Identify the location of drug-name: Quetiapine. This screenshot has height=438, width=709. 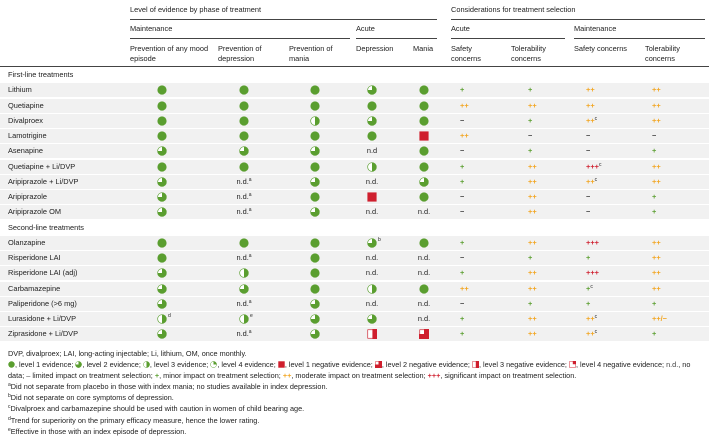
(26, 105).